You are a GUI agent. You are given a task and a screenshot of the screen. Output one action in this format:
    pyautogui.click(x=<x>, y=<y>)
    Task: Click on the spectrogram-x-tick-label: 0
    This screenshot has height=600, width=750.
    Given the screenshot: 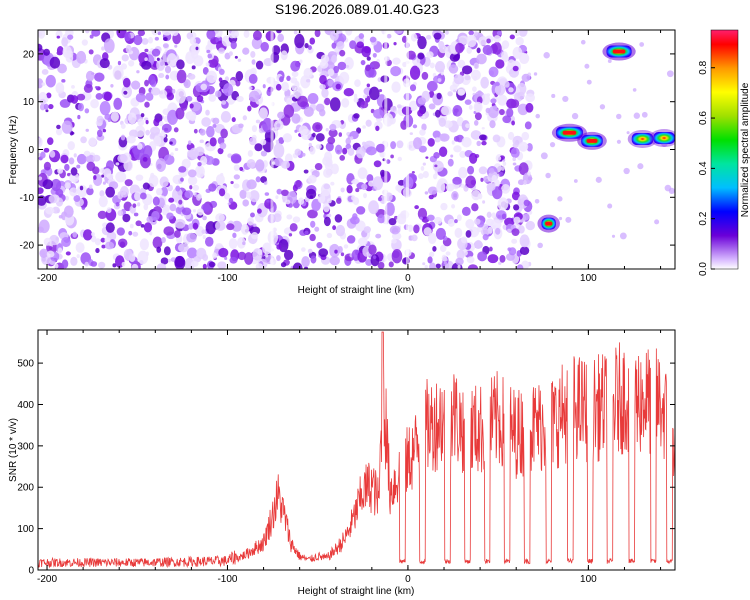 What is the action you would take?
    pyautogui.click(x=408, y=278)
    